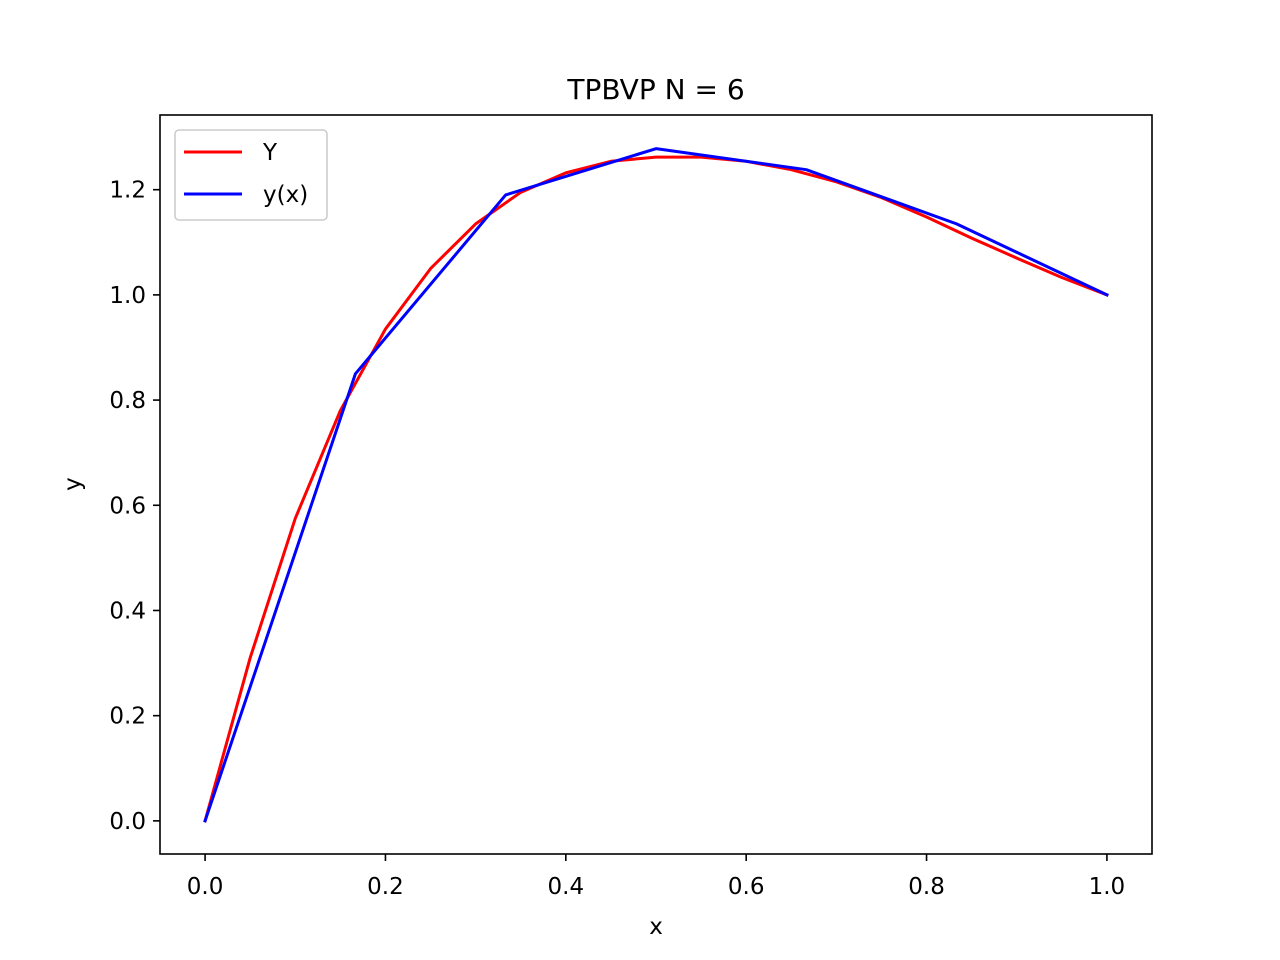 This screenshot has height=960, width=1280. Describe the element at coordinates (656, 927) in the screenshot. I see `x-axis-label: x` at that location.